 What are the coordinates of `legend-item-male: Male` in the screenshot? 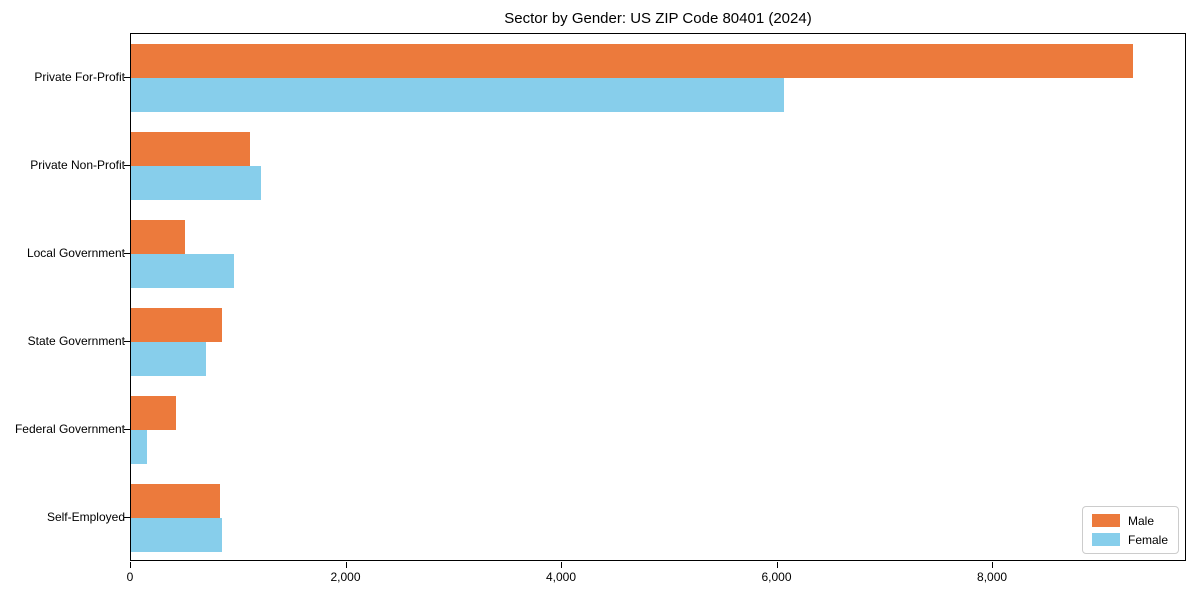 It's located at (1129, 520).